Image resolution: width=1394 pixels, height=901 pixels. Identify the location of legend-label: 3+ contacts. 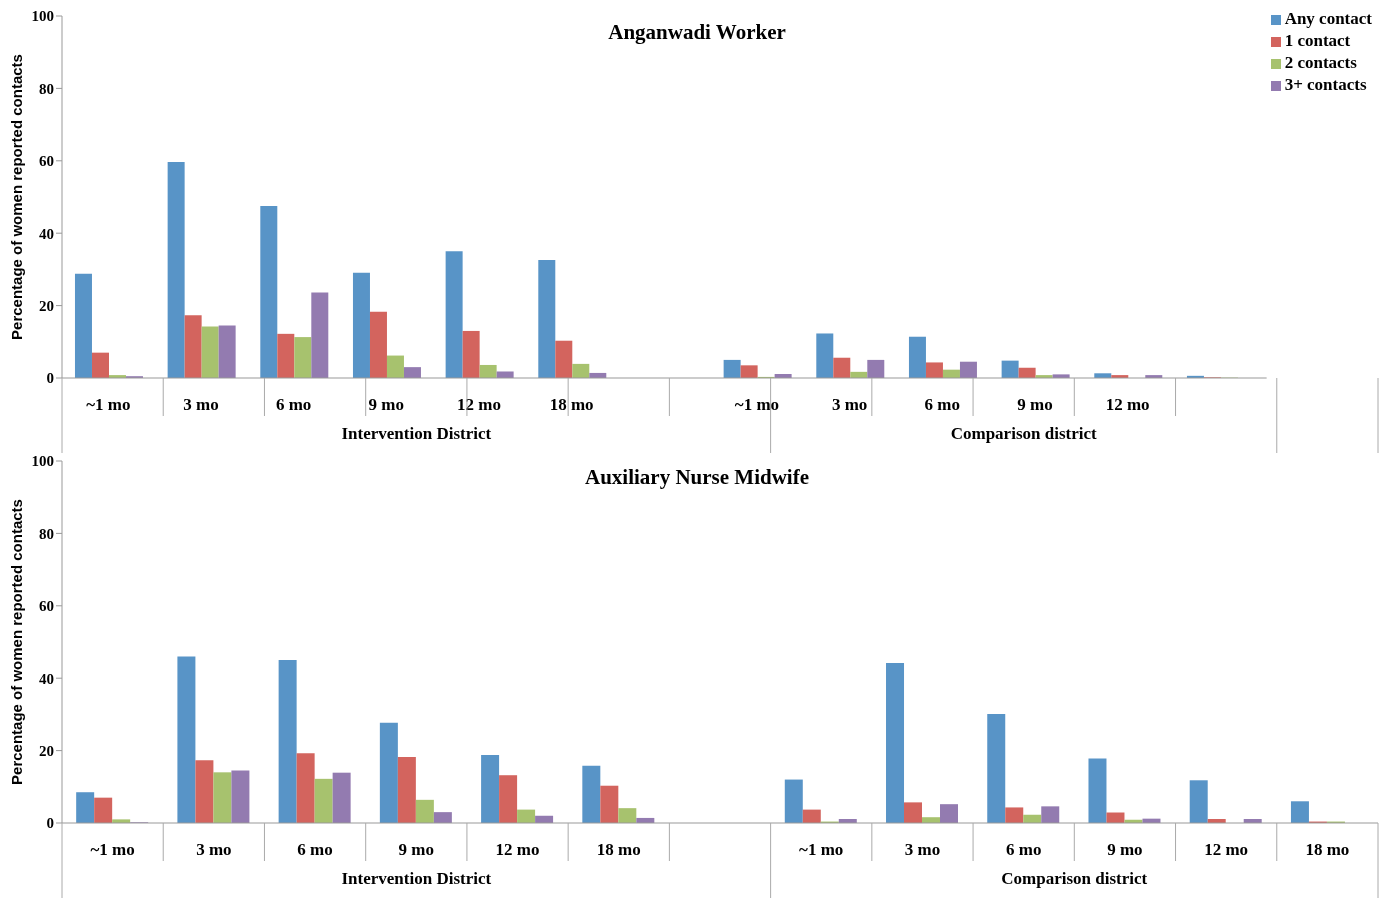
(1325, 84).